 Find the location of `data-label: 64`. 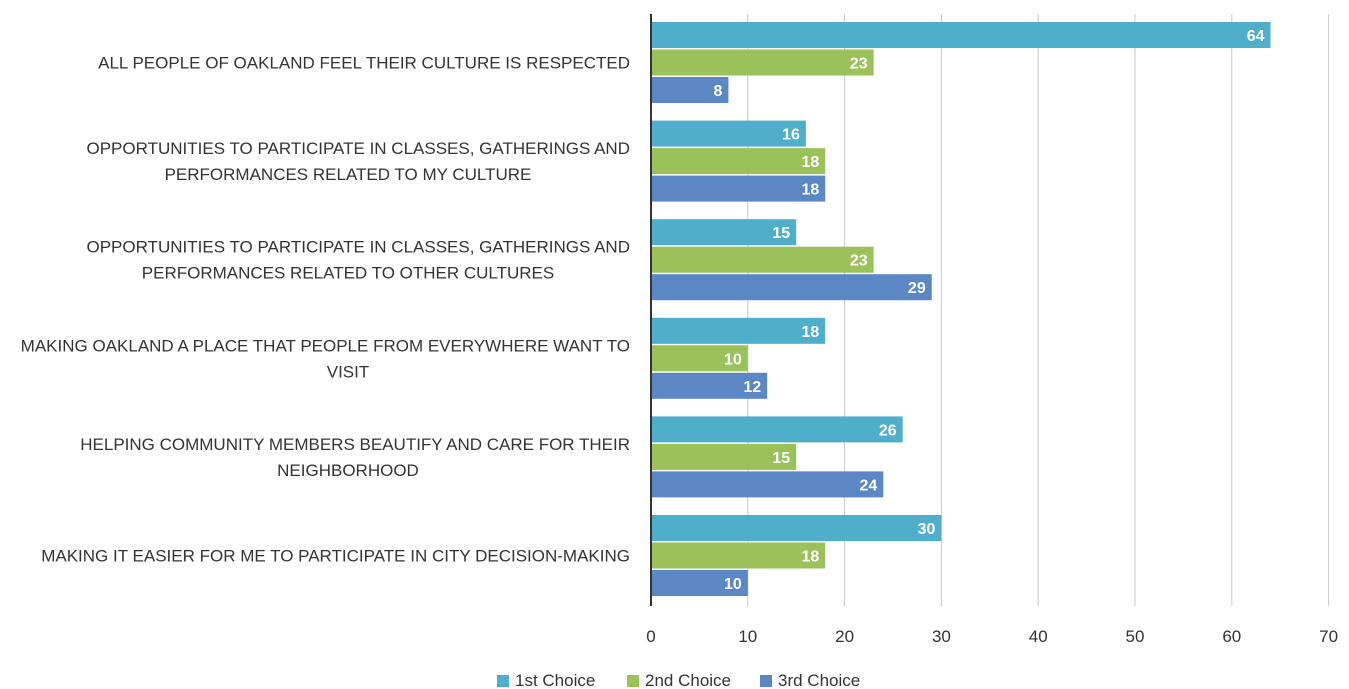

data-label: 64 is located at coordinates (1256, 36).